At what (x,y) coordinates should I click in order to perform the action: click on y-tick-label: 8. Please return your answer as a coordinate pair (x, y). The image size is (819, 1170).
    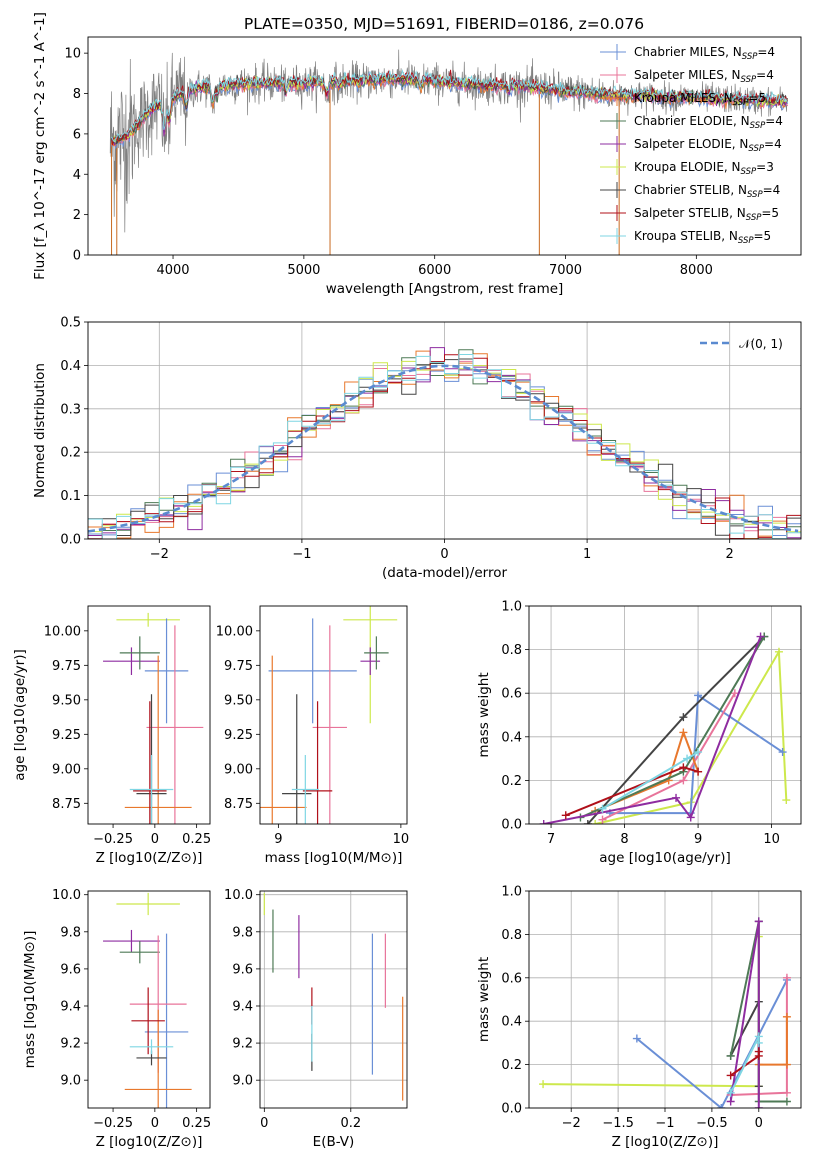
    Looking at the image, I should click on (77, 94).